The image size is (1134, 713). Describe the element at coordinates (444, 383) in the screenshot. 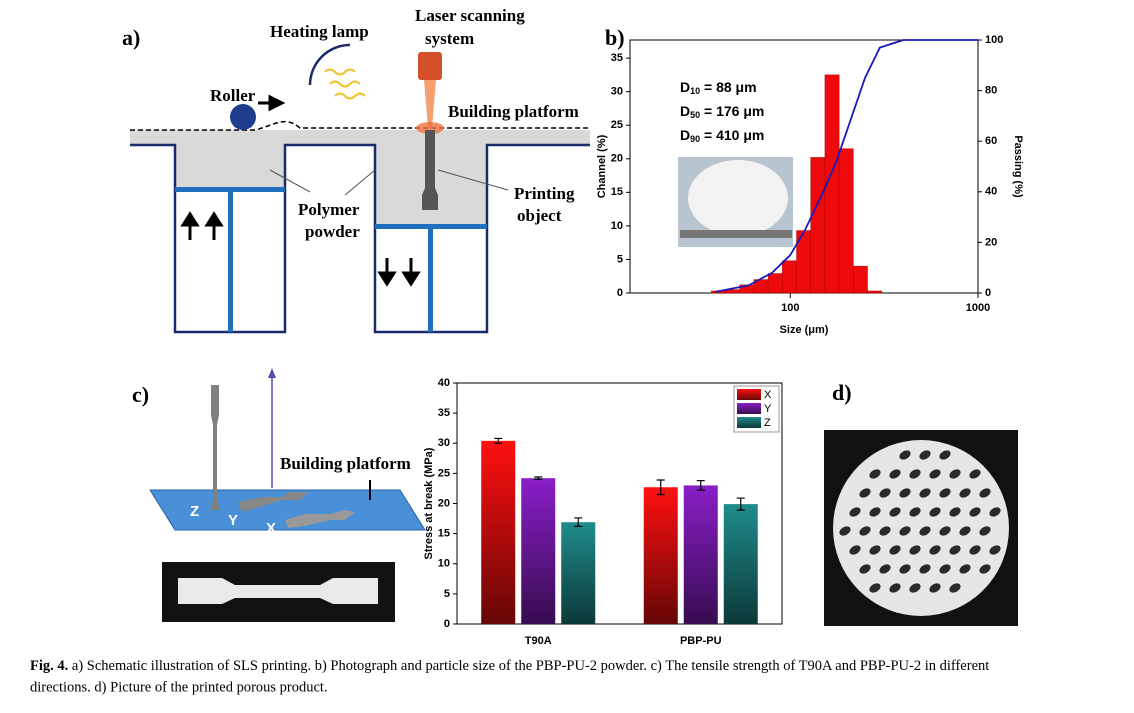

I see `y-tick-label: 40` at that location.